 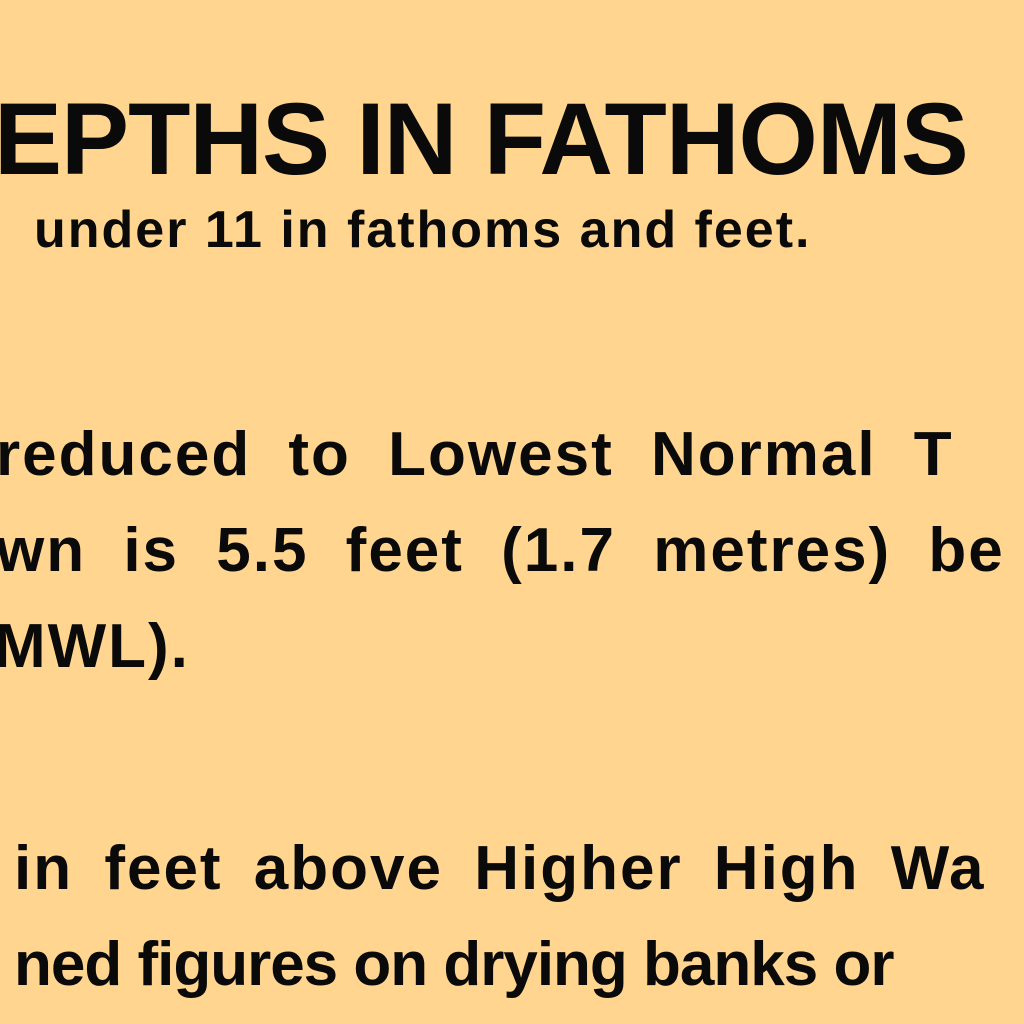 I want to click on heights-note-line-1: in feet above Higher High Wa, so click(x=499, y=869).